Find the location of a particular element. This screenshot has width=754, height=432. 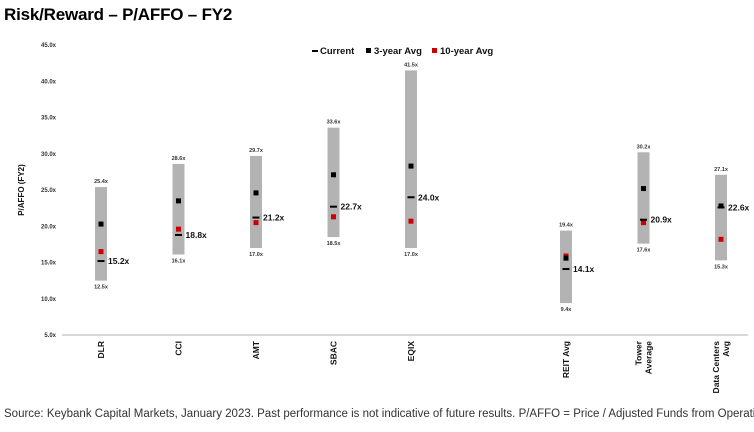

low-label: 16.1x is located at coordinates (179, 262).